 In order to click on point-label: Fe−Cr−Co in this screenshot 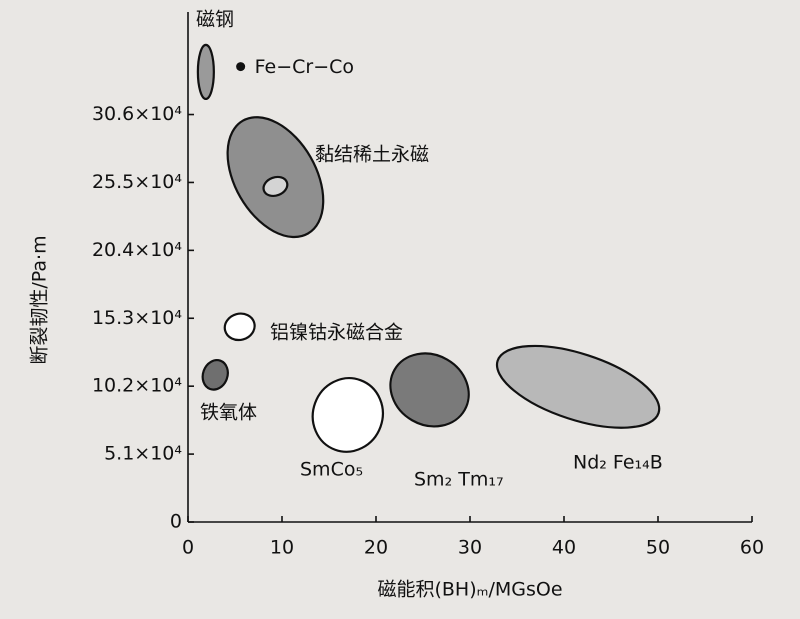, I will do `click(304, 67)`.